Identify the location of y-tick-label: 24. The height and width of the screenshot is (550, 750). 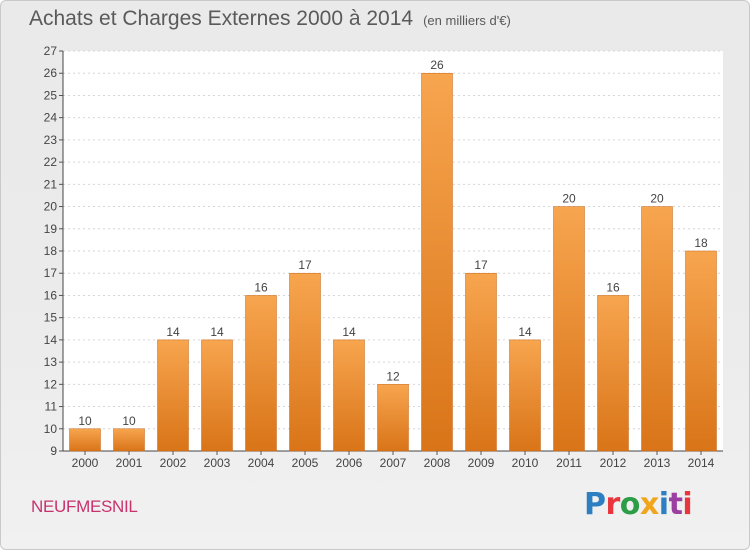
(51, 118).